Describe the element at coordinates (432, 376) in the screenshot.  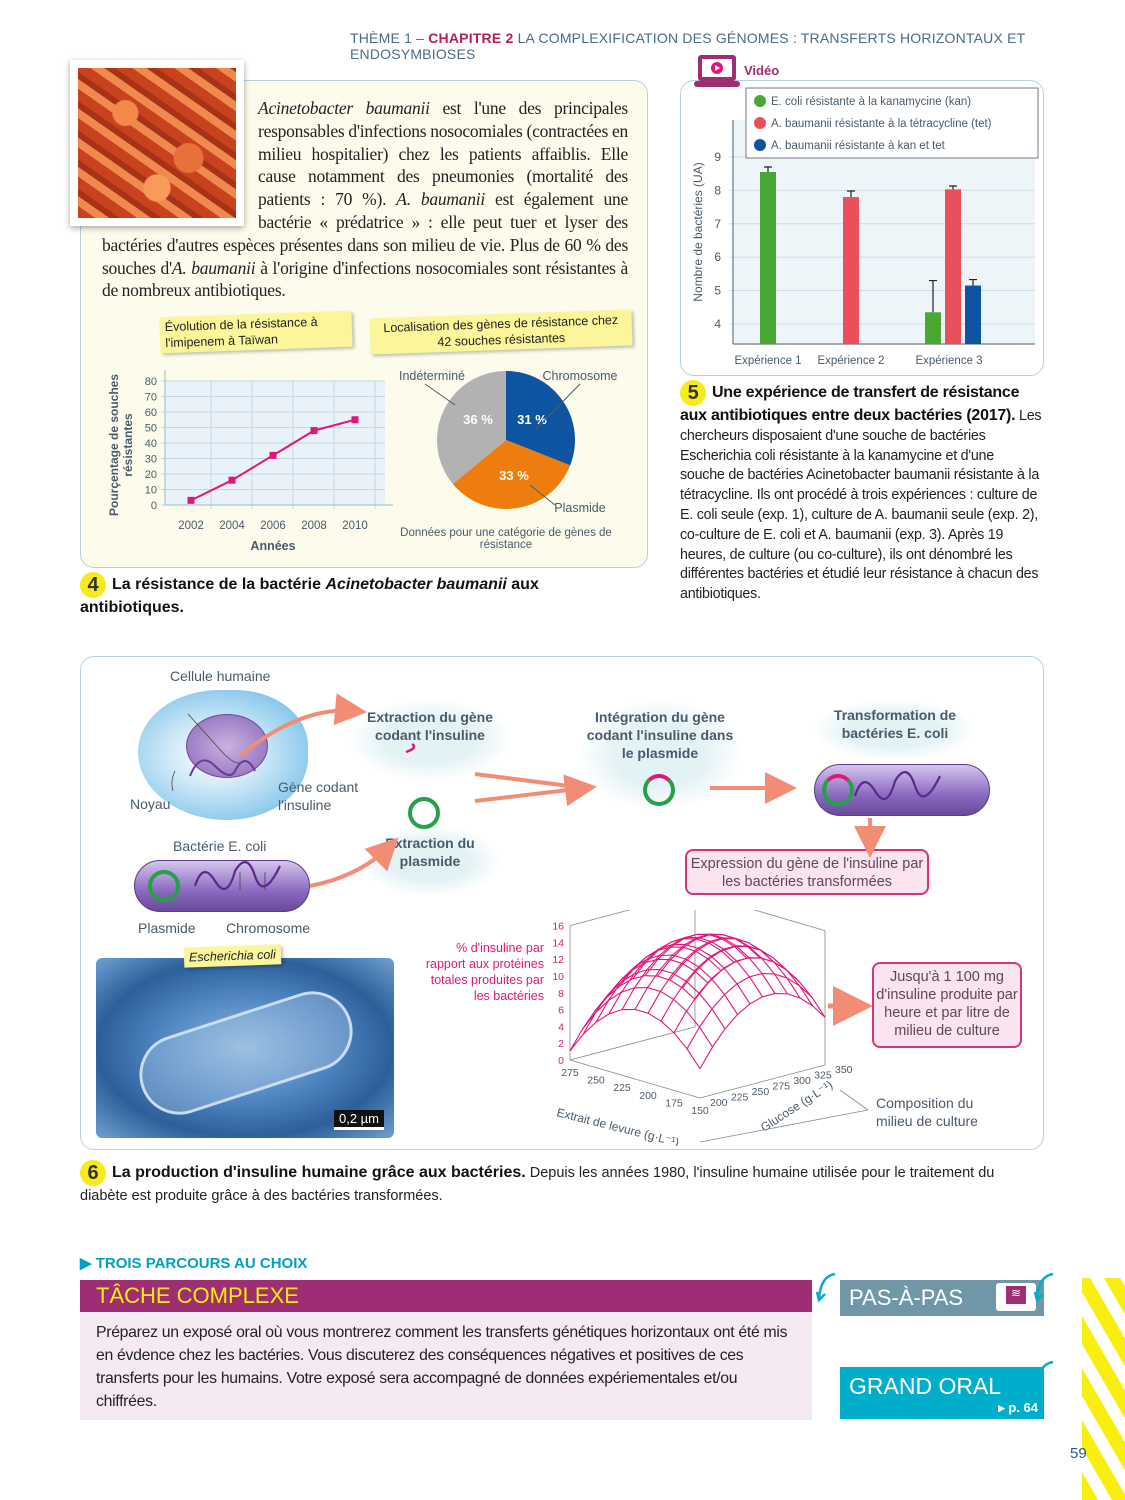
I see `slice-category-label: Indéterminé` at that location.